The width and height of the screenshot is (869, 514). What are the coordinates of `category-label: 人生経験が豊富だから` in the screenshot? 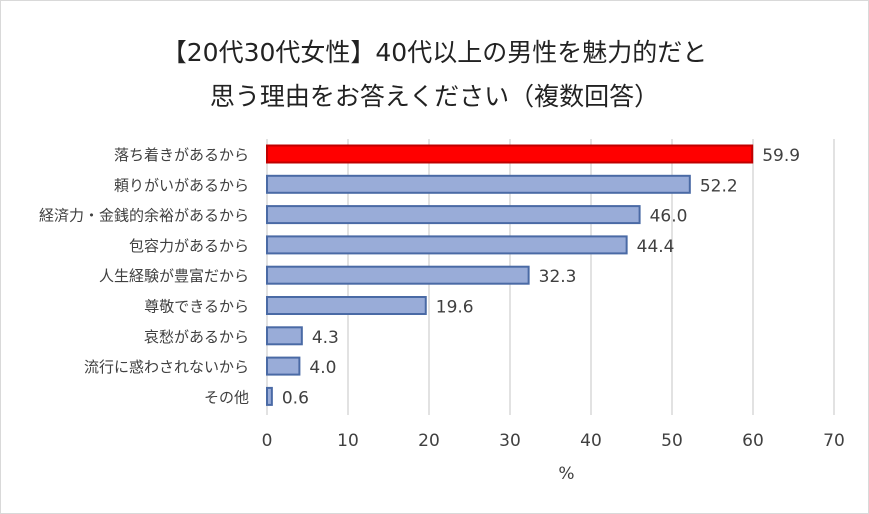 It's located at (174, 276).